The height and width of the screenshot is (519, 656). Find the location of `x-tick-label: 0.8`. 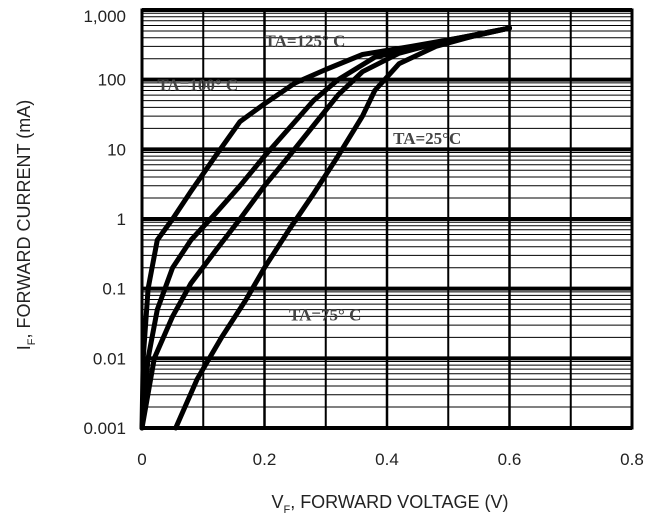

x-tick-label: 0.8 is located at coordinates (632, 459).